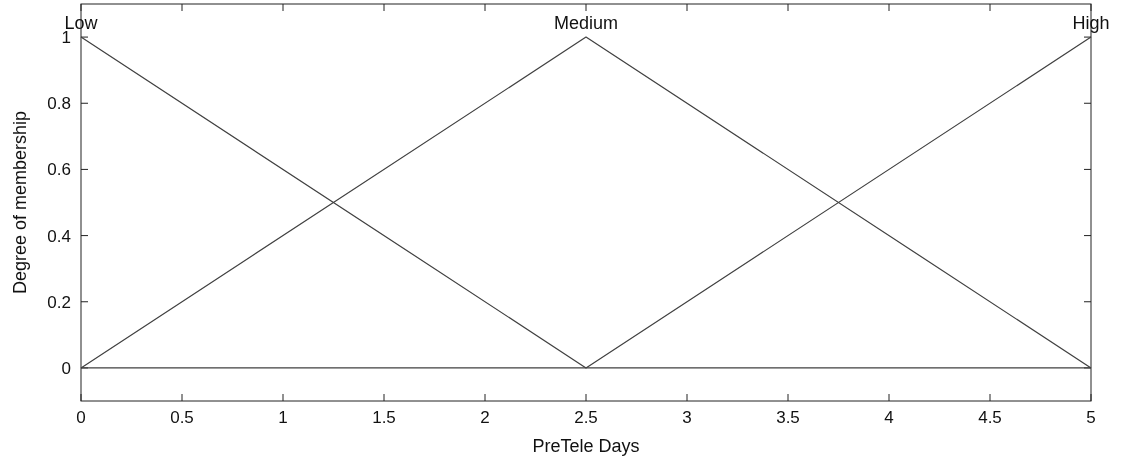  I want to click on y-tick-label: 0, so click(66, 368).